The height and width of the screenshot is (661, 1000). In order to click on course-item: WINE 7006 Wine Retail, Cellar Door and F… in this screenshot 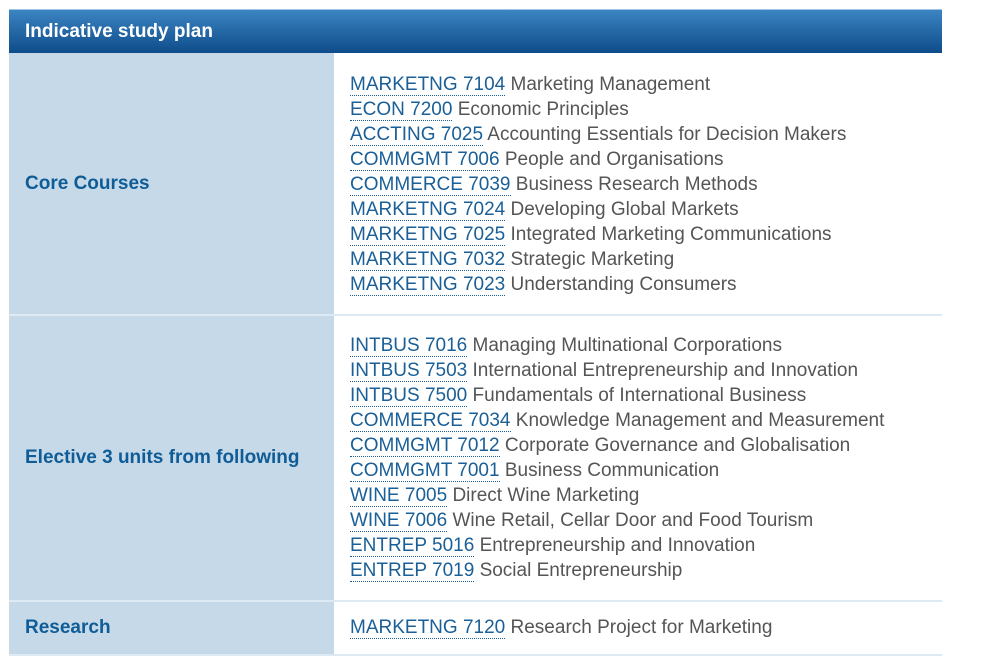, I will do `click(646, 520)`.